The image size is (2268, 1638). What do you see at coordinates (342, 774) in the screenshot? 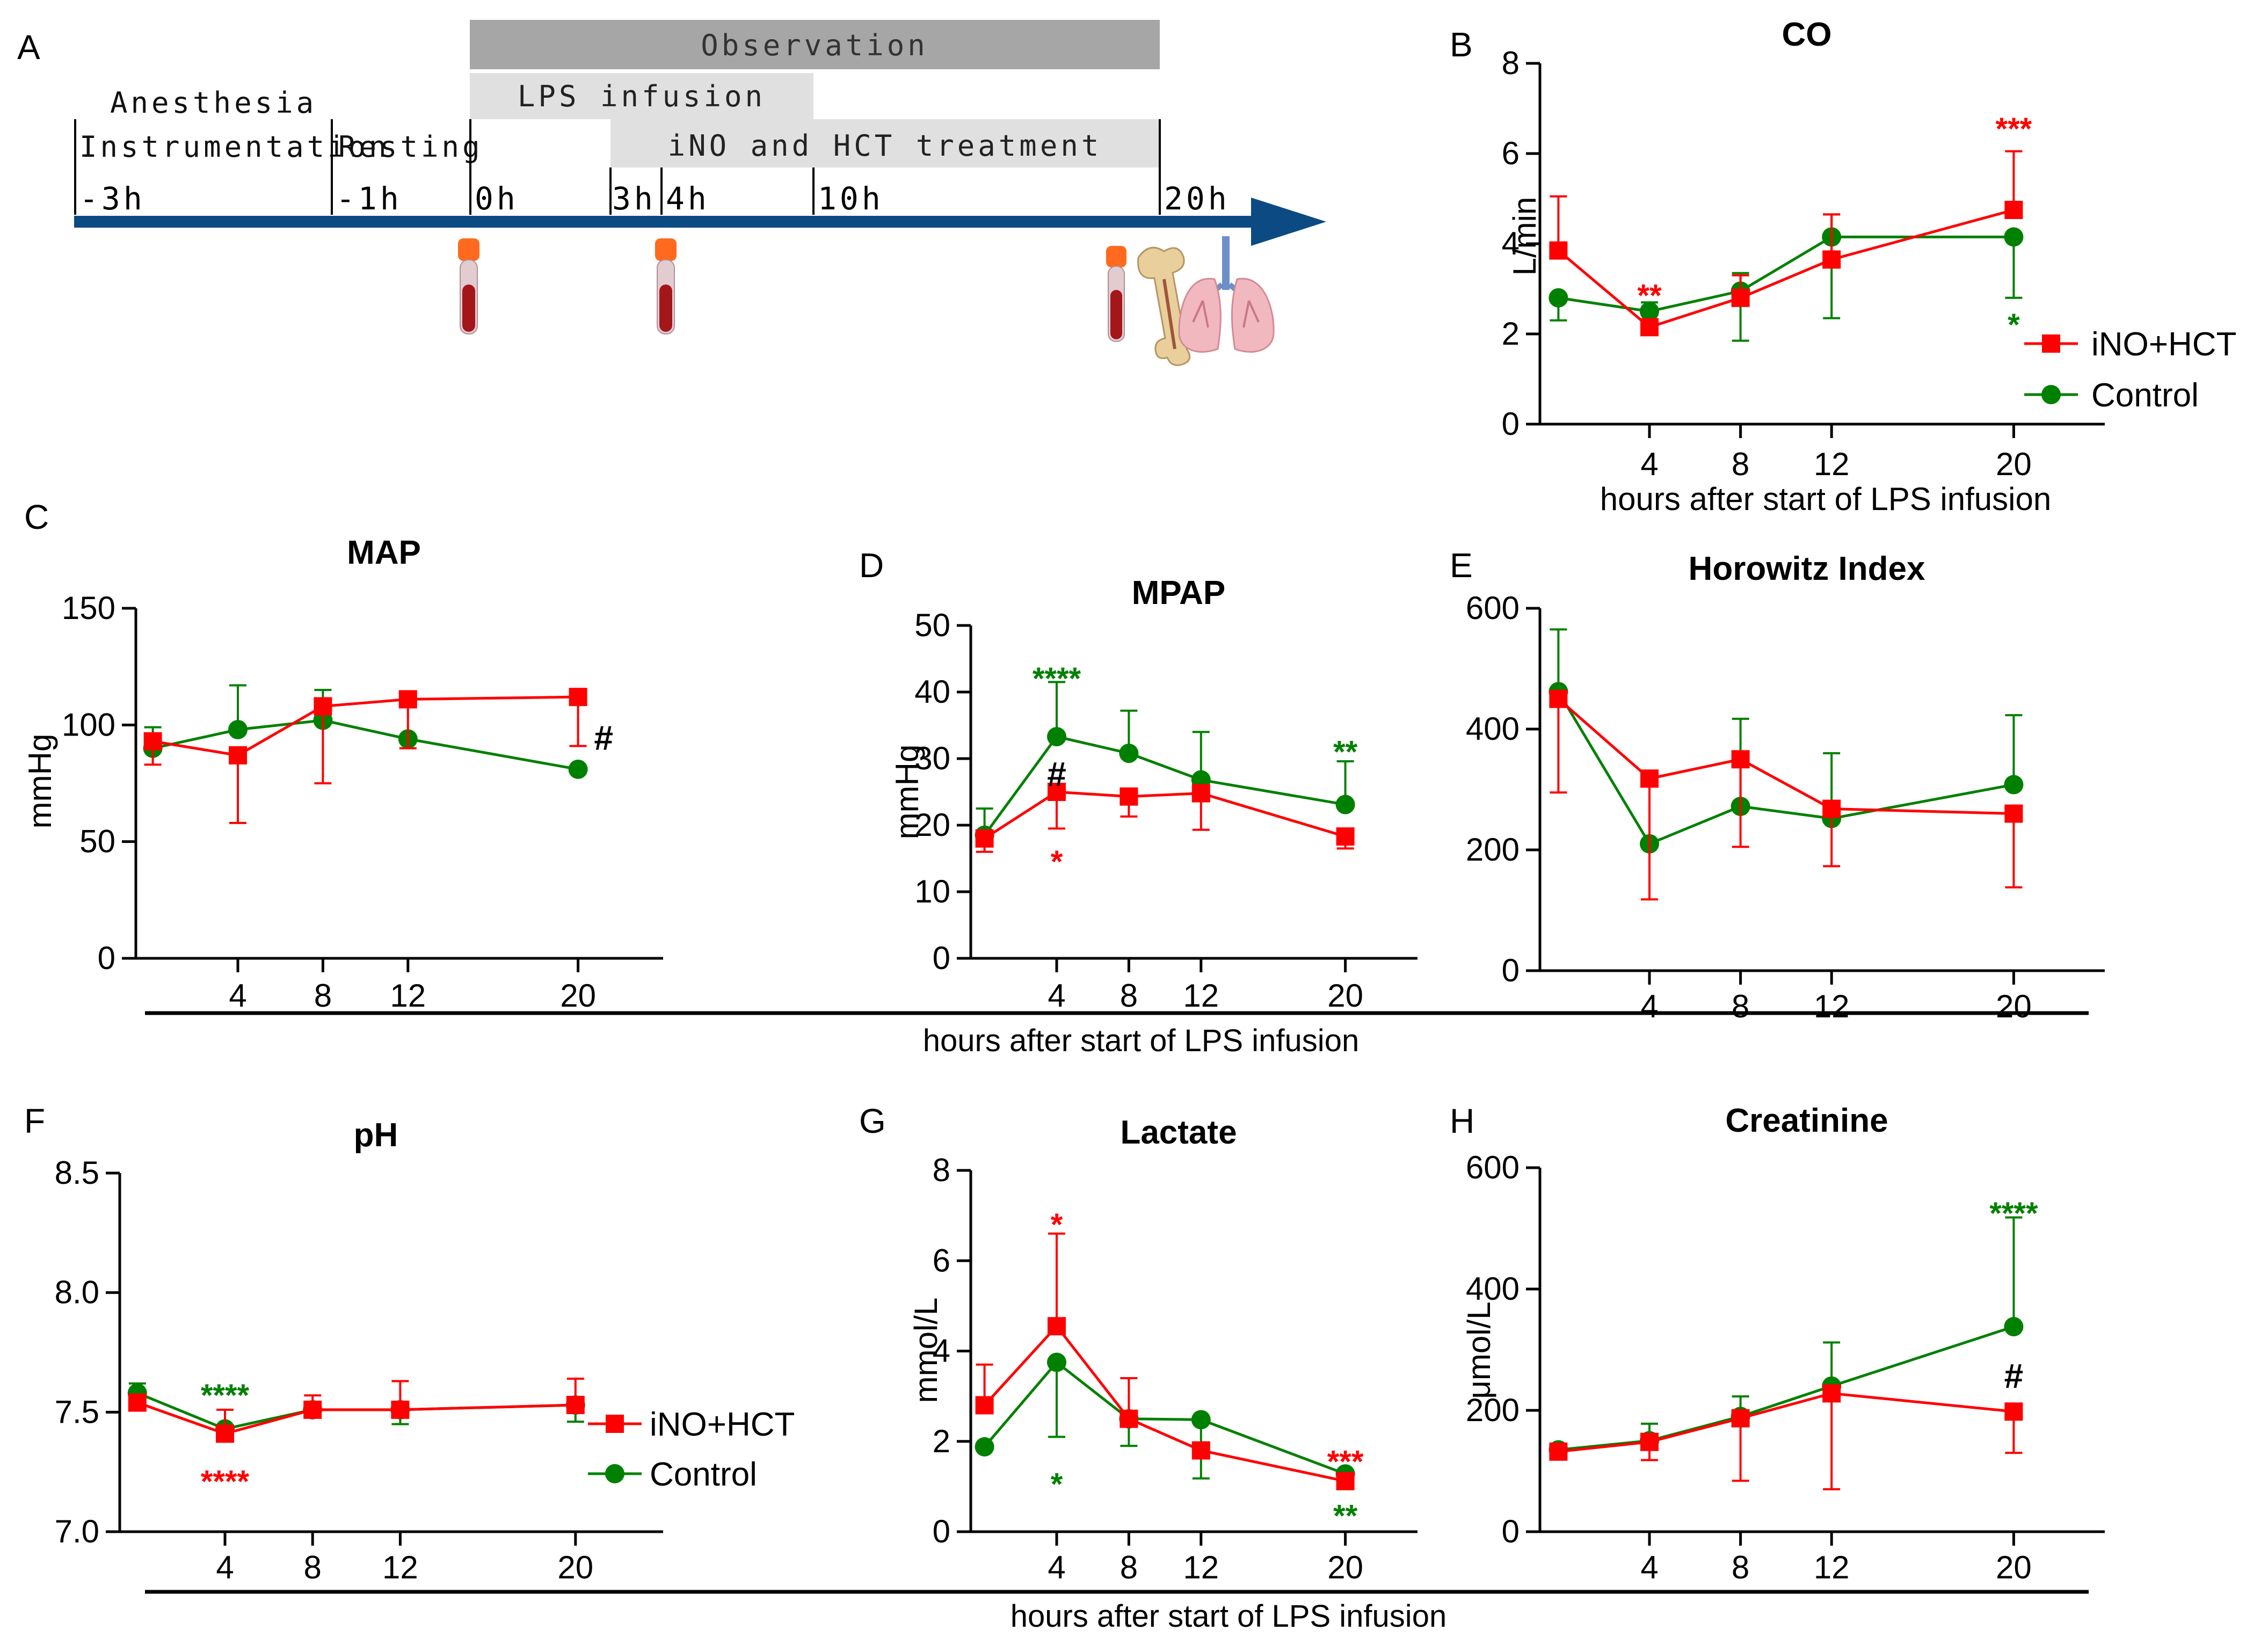
I see `chart-c: 0 50 100 150 4 8 12 20 MAP mmHg #` at bounding box center [342, 774].